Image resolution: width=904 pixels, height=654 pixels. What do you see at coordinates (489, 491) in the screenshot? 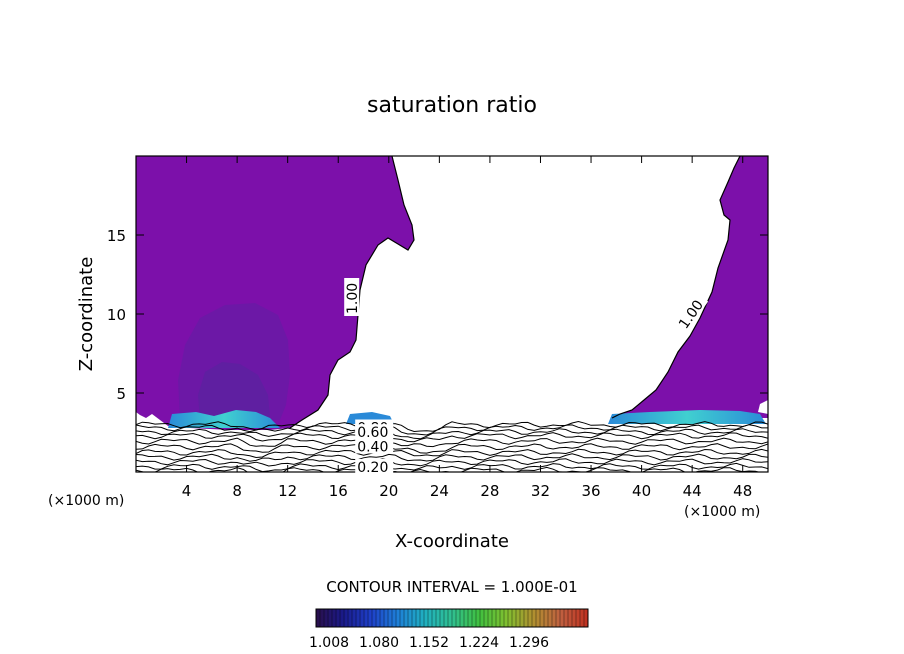
I see `x-tick-label: 28` at bounding box center [489, 491].